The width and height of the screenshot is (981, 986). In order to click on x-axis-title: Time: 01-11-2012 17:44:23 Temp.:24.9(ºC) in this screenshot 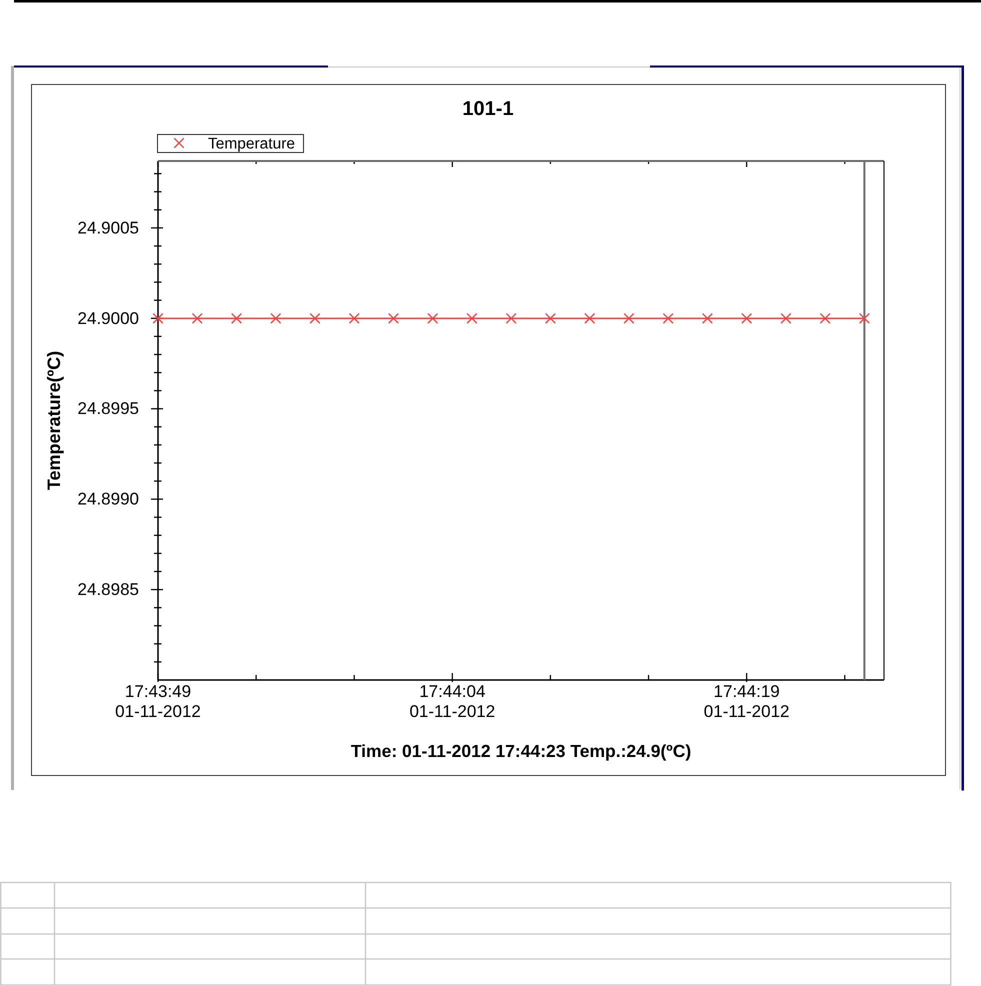, I will do `click(521, 751)`.